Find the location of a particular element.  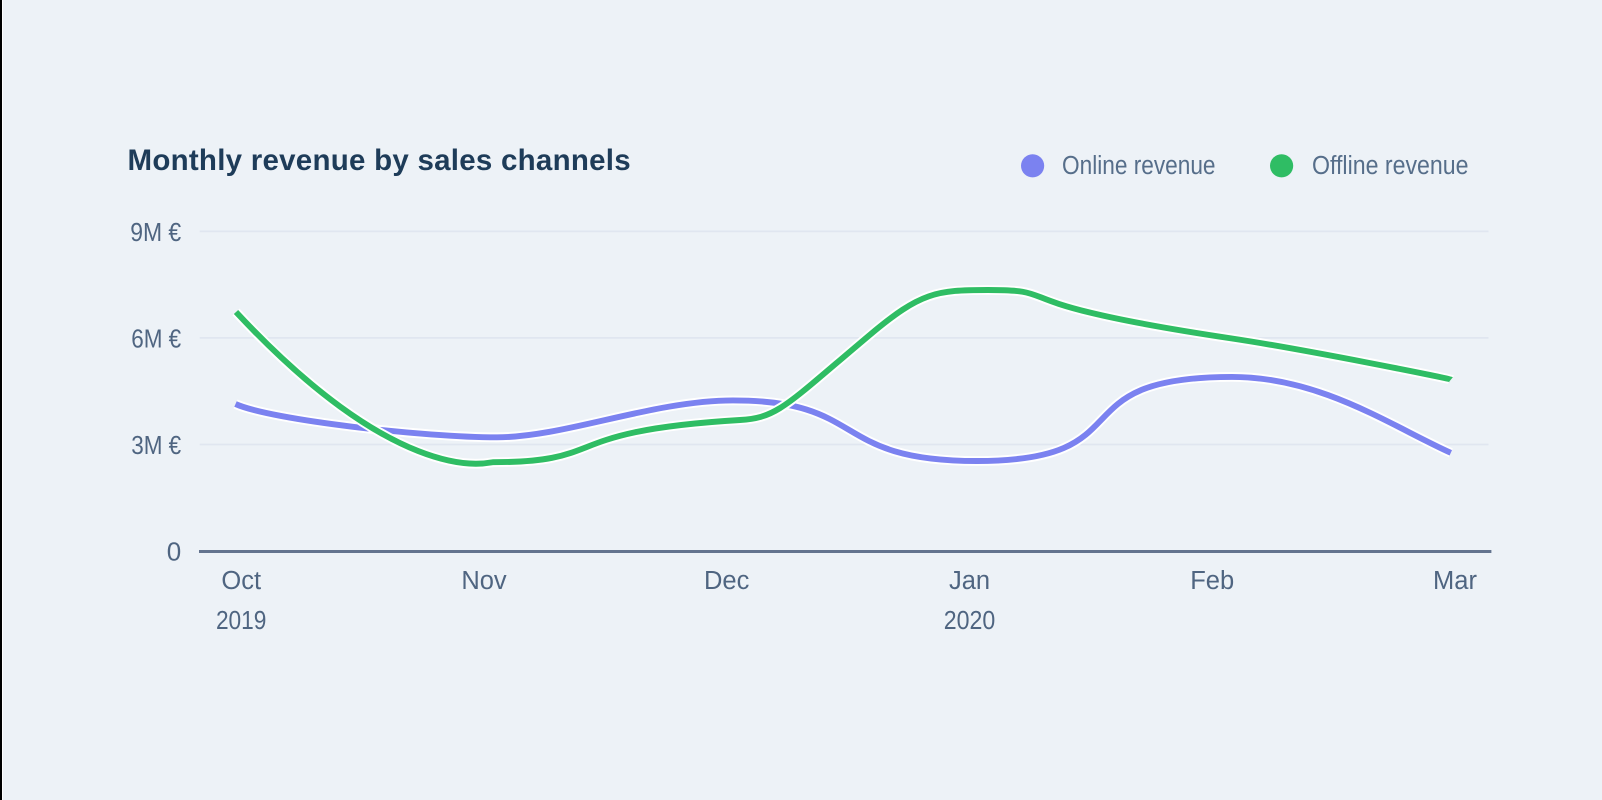

svg-text: Offline revenue is located at coordinates (1390, 166).